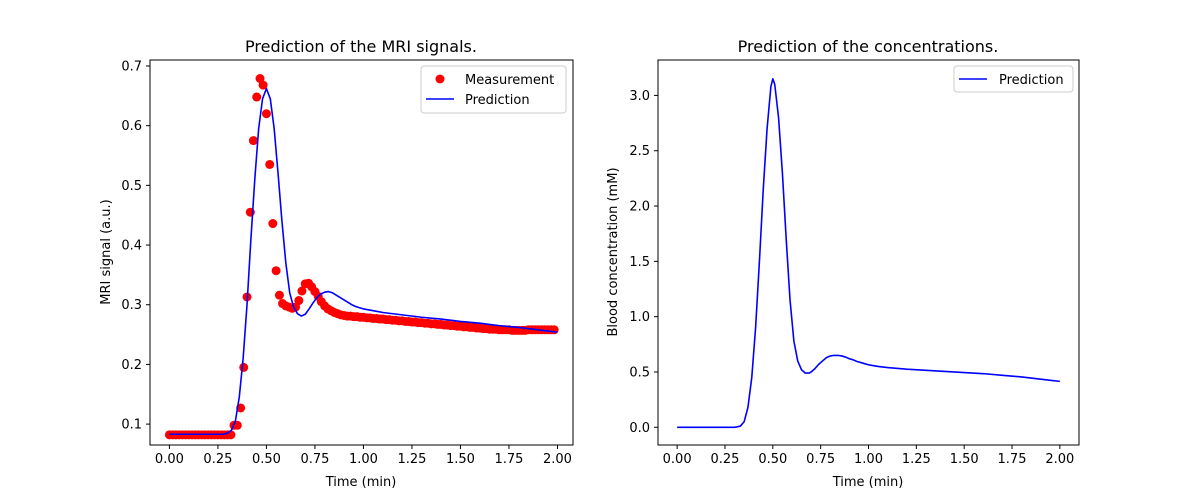 The image size is (1200, 500). Describe the element at coordinates (639, 428) in the screenshot. I see `y-tick-label: 0.0` at that location.